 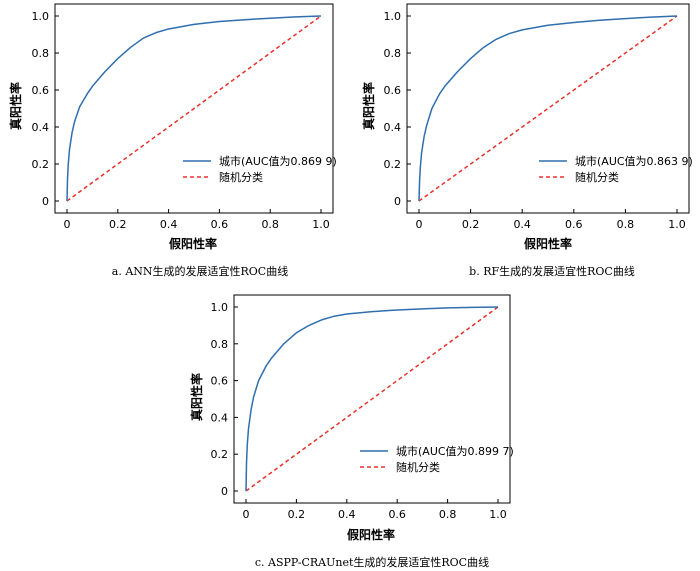 I want to click on legend-label: 城市(AUC值为0.863 9), so click(x=634, y=161).